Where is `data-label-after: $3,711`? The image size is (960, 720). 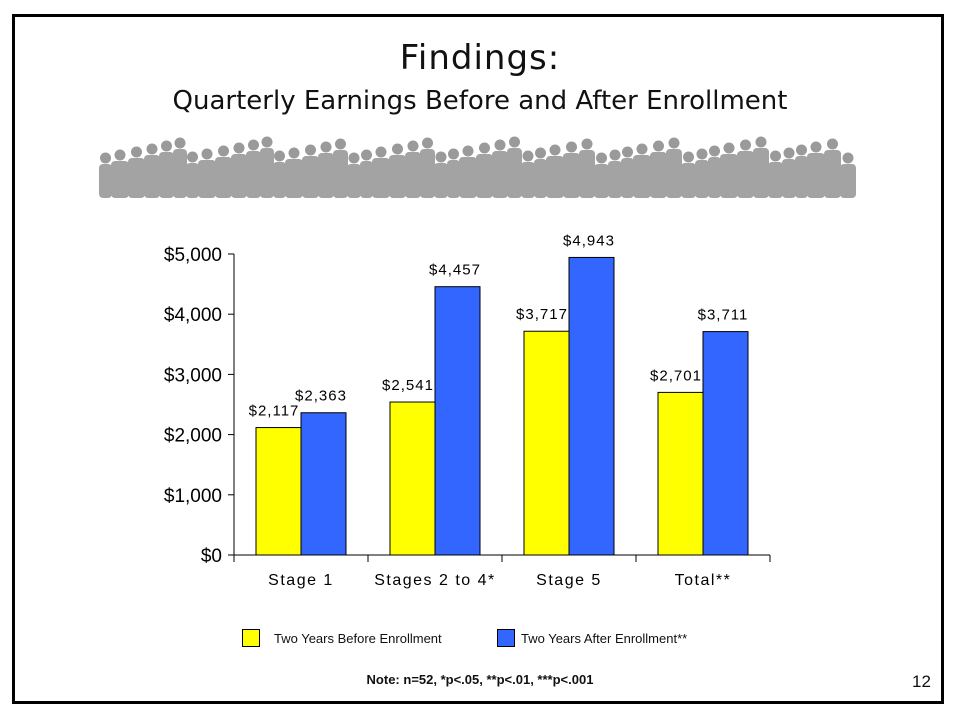
data-label-after: $3,711 is located at coordinates (723, 315).